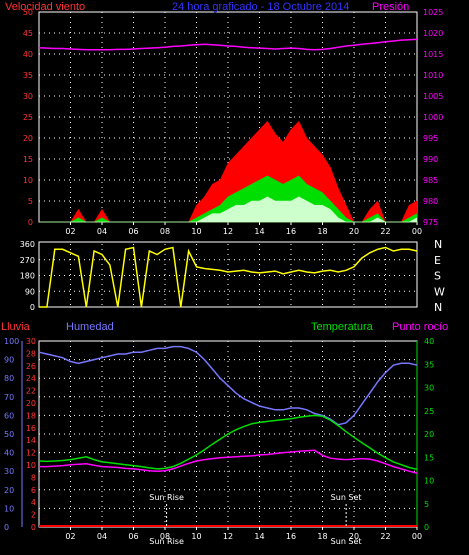 This screenshot has height=555, width=469. I want to click on wind-minimum-series, so click(228, 209).